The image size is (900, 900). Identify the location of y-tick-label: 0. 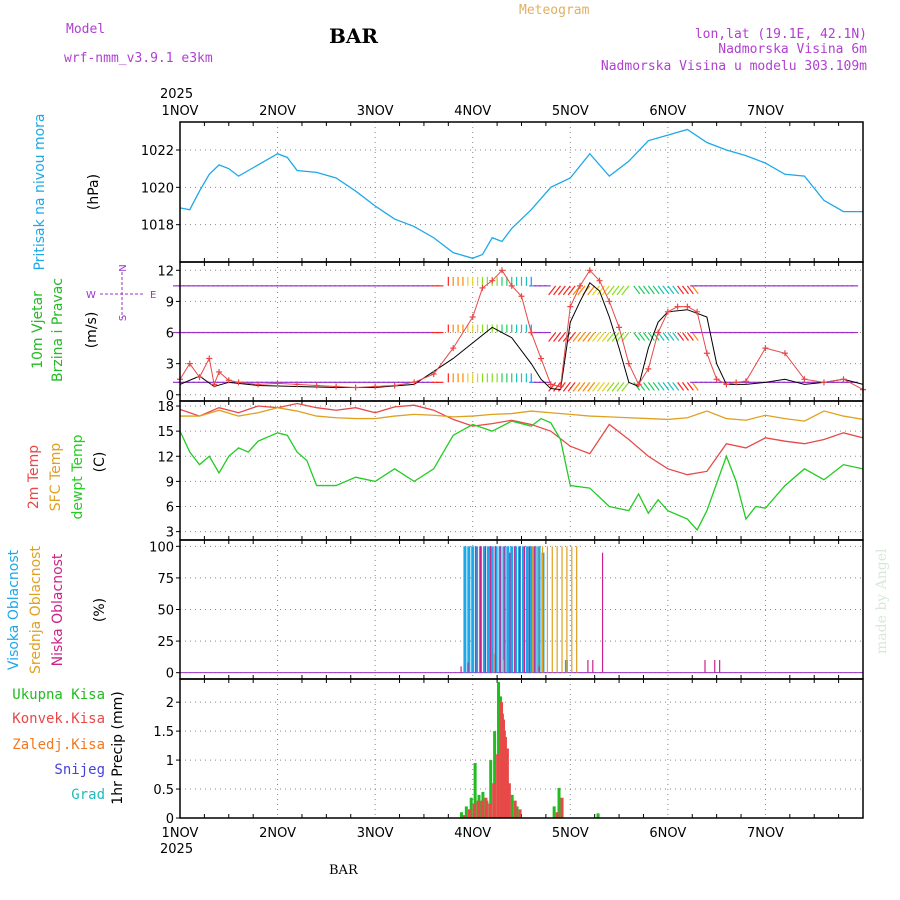
(170, 396).